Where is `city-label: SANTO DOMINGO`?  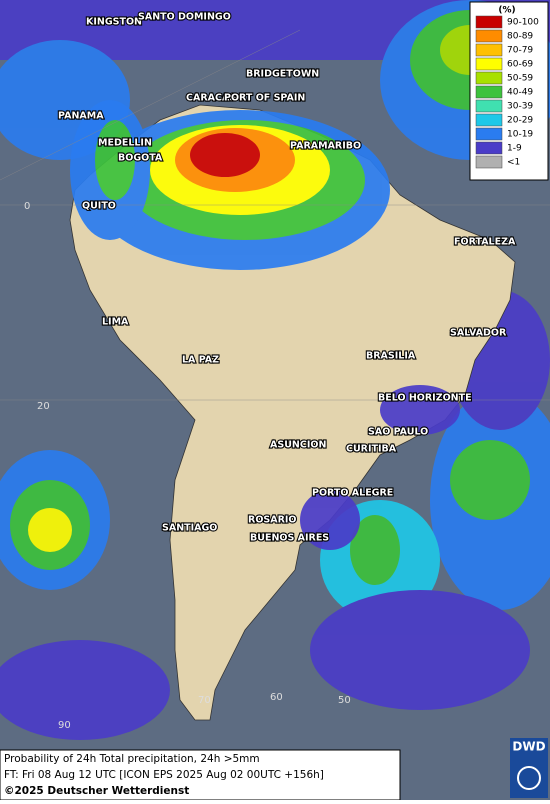
city-label: SANTO DOMINGO is located at coordinates (184, 17).